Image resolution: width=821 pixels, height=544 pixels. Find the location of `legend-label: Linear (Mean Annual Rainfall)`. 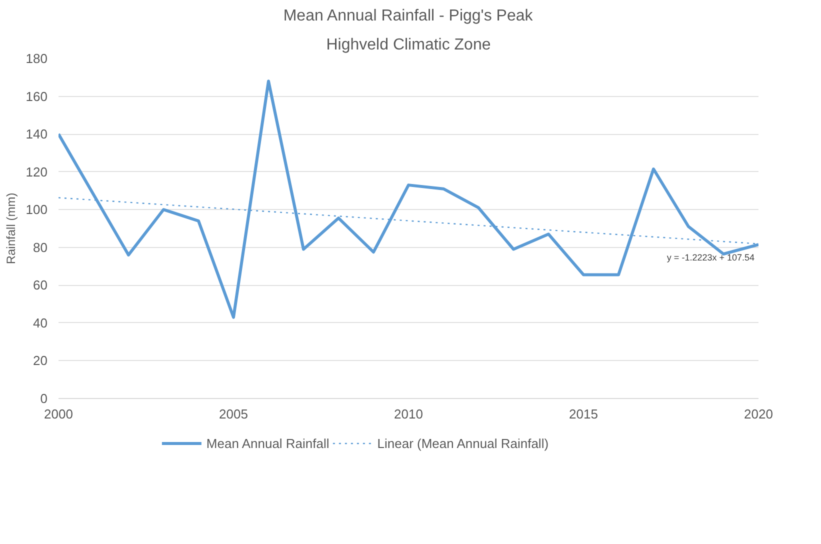

legend-label: Linear (Mean Annual Rainfall) is located at coordinates (463, 443).